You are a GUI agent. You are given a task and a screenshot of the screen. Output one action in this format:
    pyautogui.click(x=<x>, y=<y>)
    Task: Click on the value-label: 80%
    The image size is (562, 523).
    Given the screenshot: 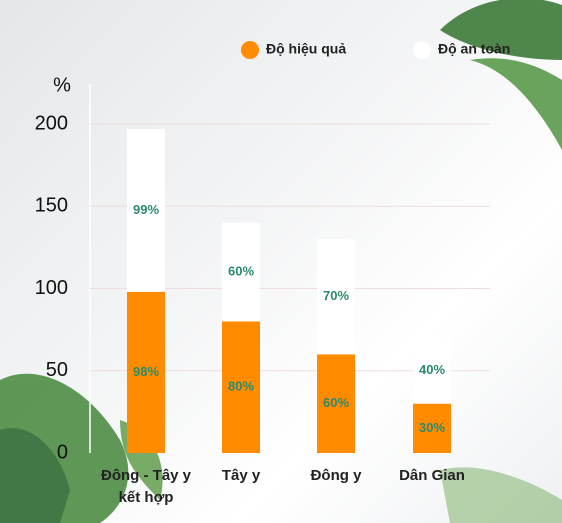 What is the action you would take?
    pyautogui.click(x=241, y=386)
    